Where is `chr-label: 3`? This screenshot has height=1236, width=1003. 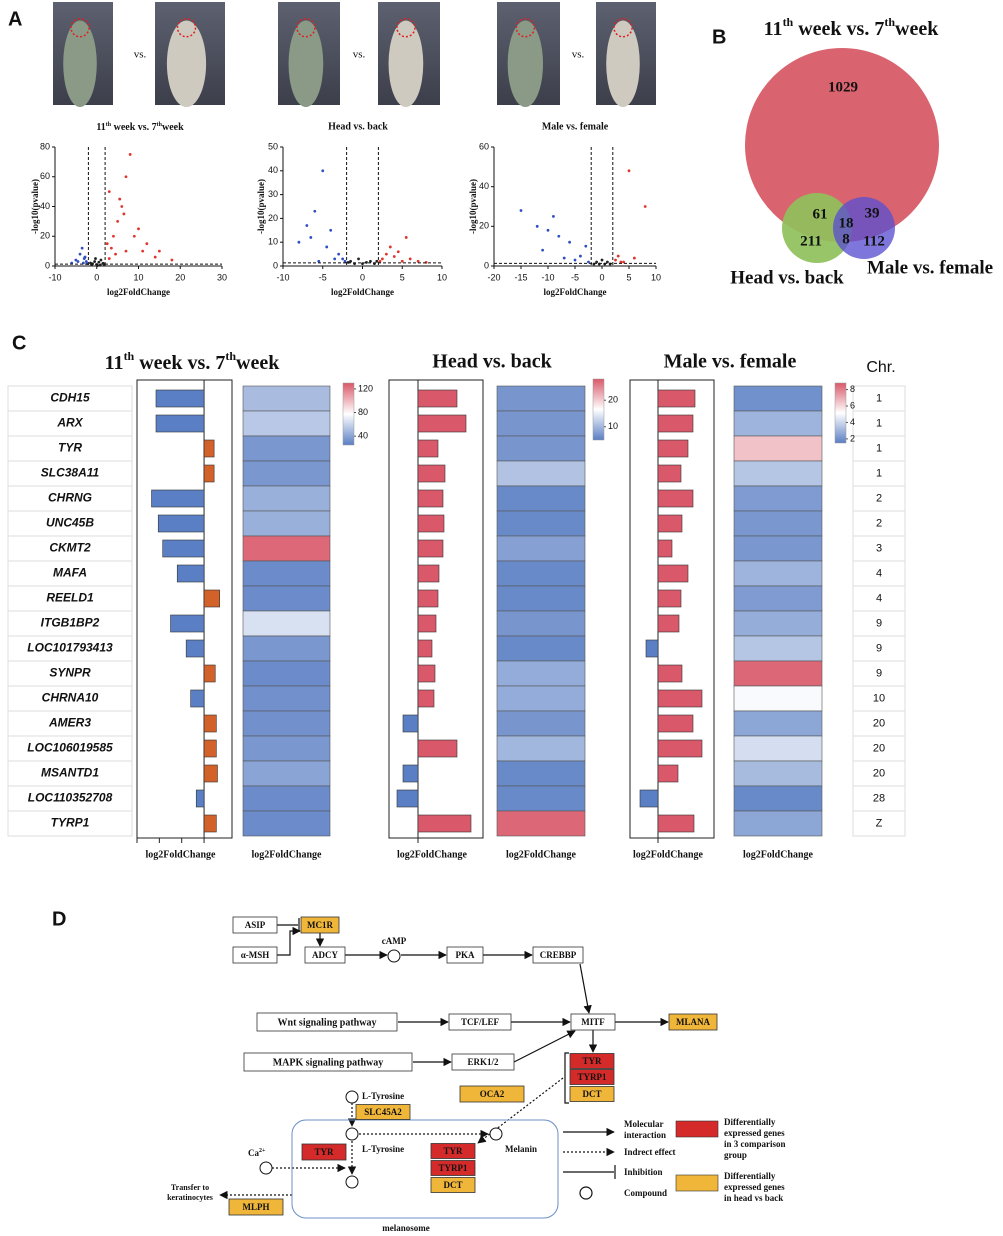 chr-label: 3 is located at coordinates (879, 548).